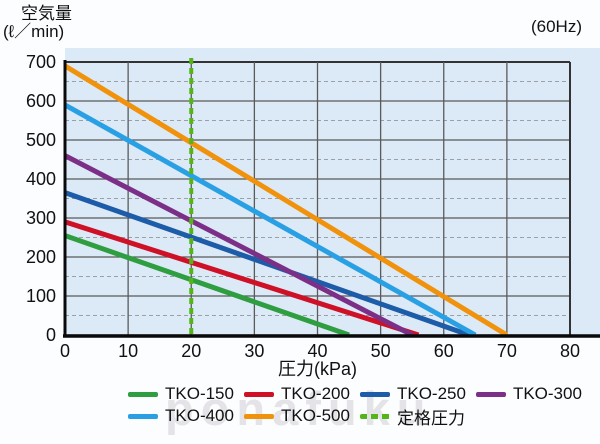 Image resolution: width=600 pixels, height=444 pixels. Describe the element at coordinates (41, 101) in the screenshot. I see `y-tick-label: 600` at that location.